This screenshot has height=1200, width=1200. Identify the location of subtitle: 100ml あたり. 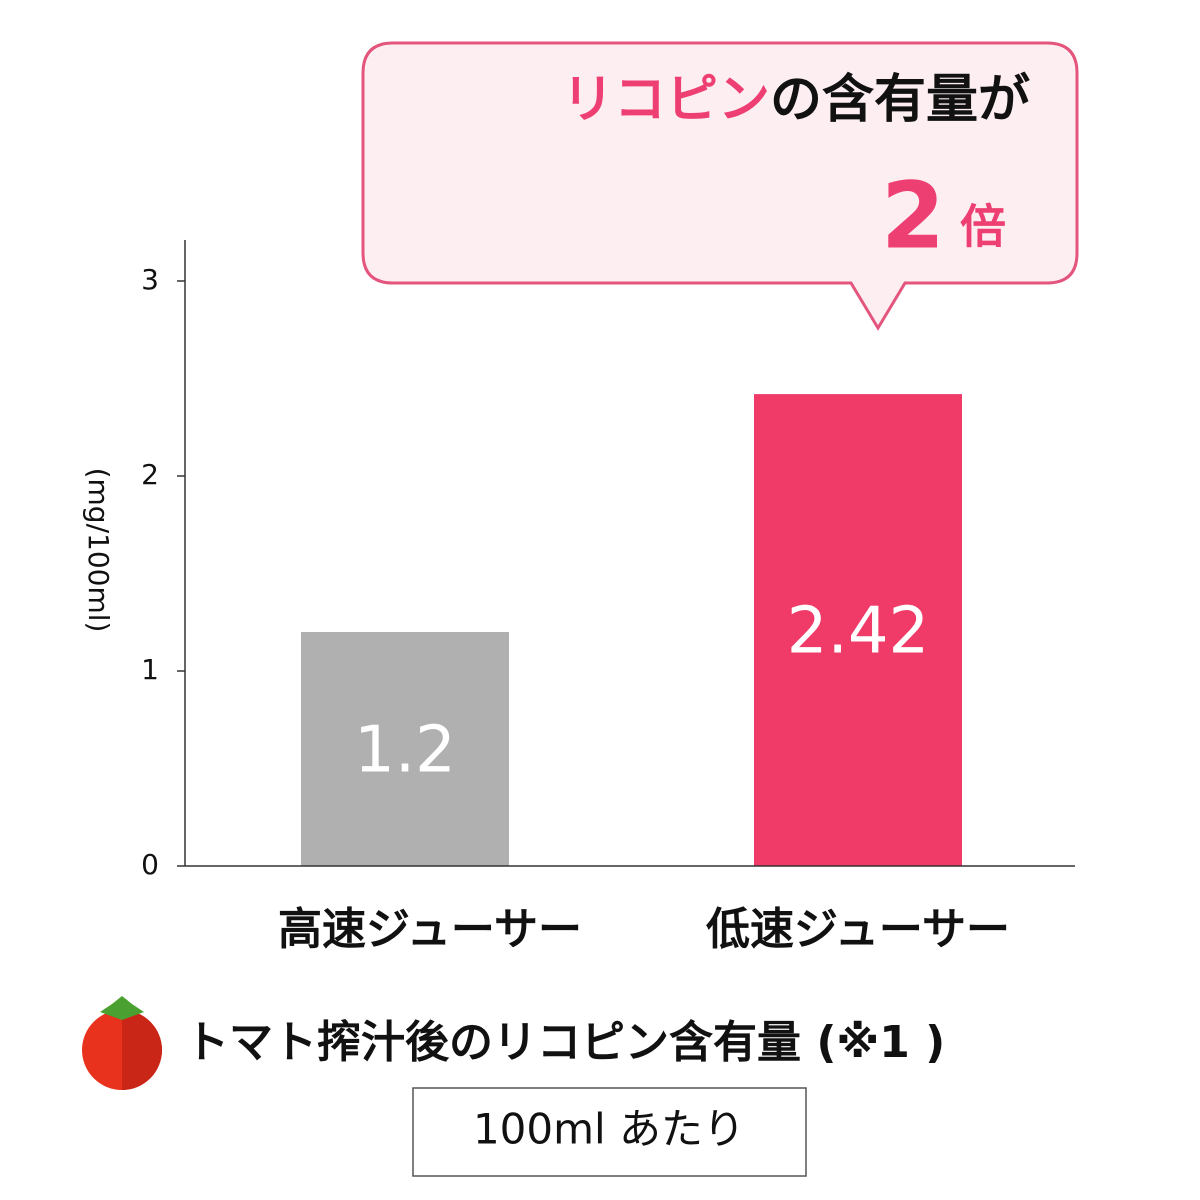
(609, 1129).